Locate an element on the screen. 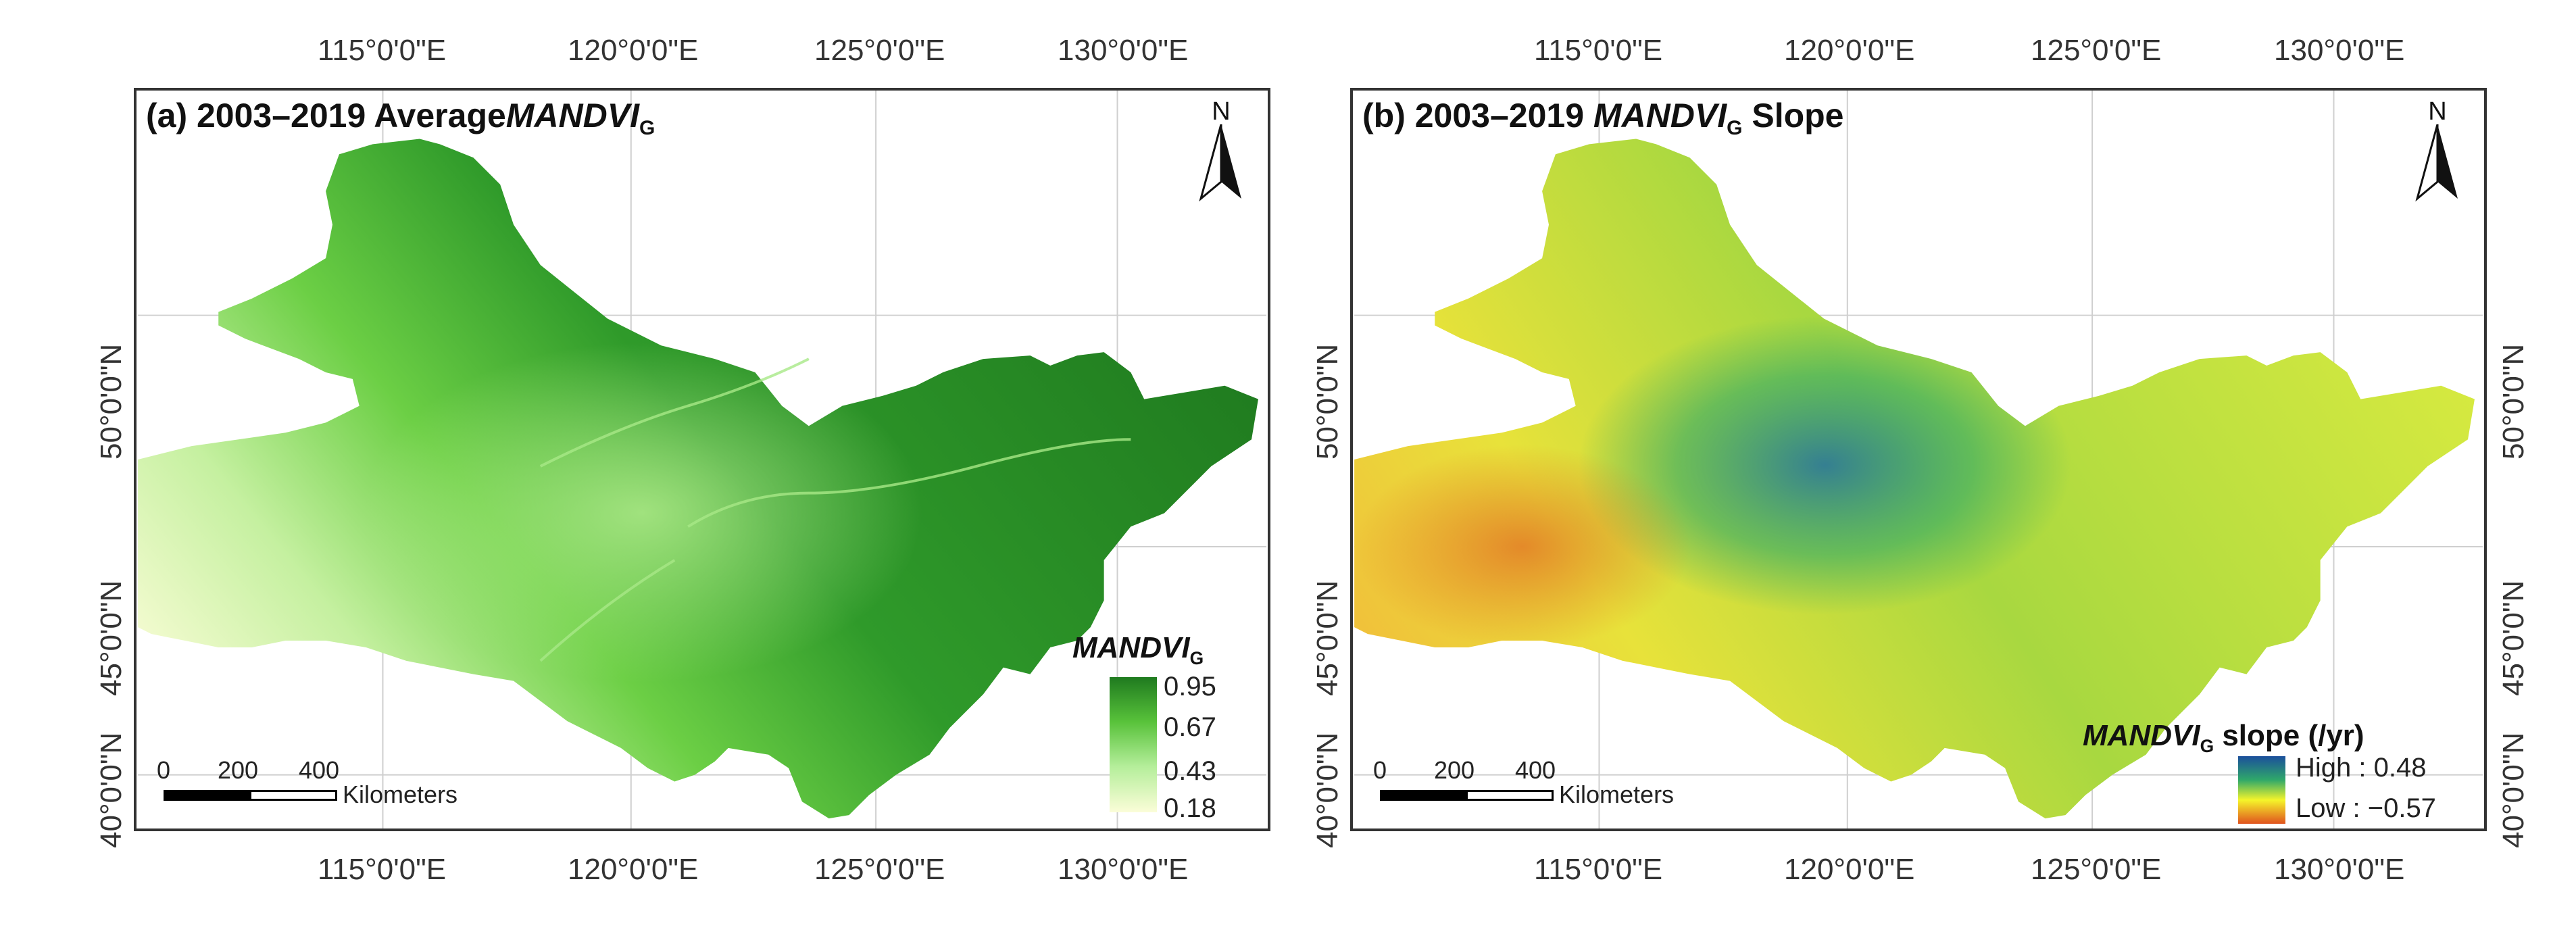 The width and height of the screenshot is (2576, 940). legend-value: 0.43 is located at coordinates (1190, 771).